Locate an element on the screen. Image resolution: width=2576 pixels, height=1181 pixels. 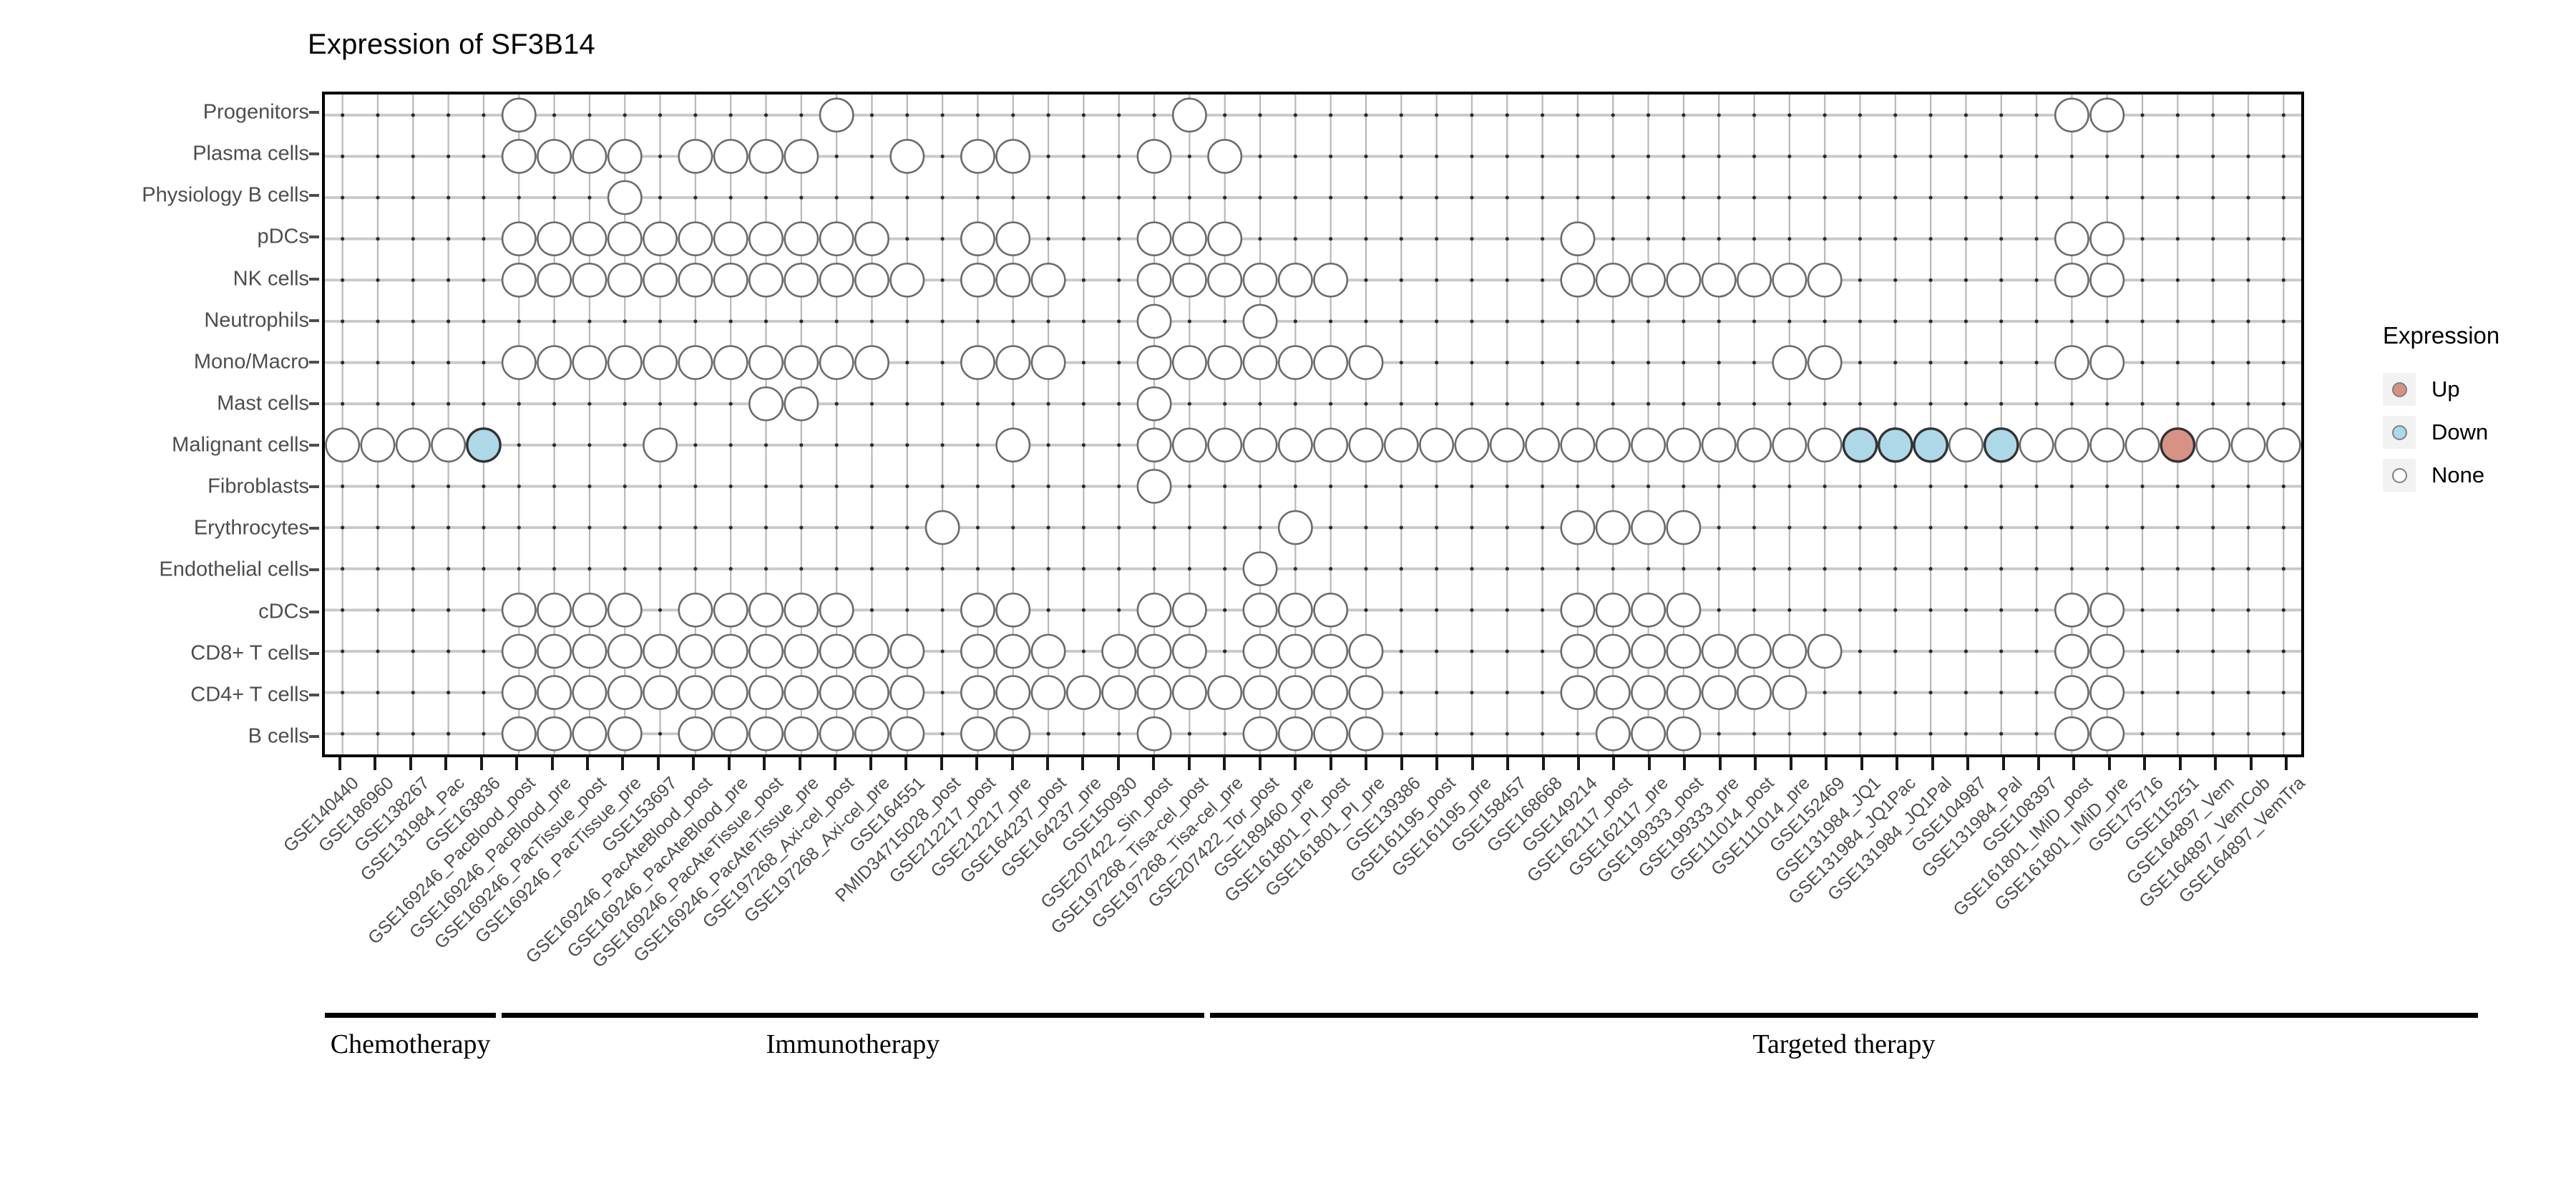
x-axis-ticks is located at coordinates (1313, 763).